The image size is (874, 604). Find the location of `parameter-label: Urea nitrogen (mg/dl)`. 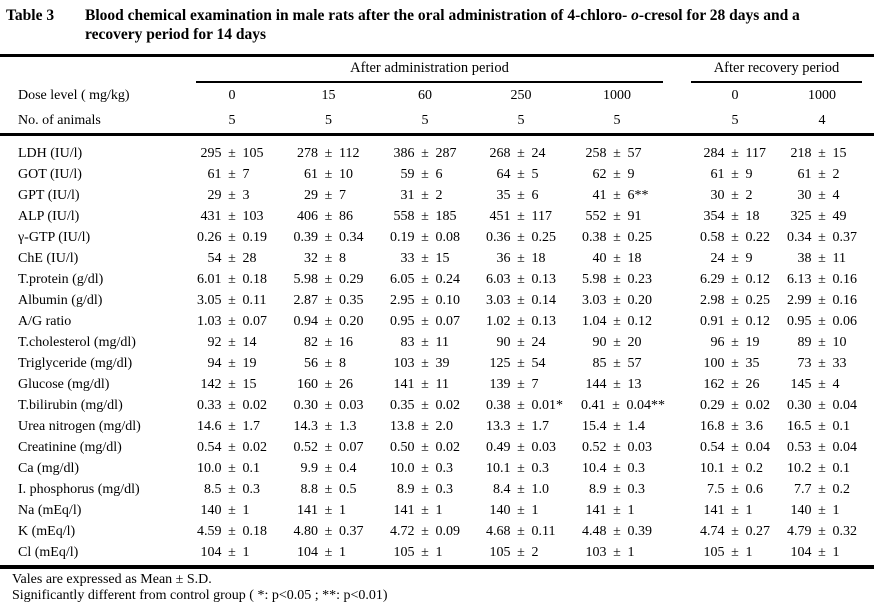

parameter-label: Urea nitrogen (mg/dl) is located at coordinates (79, 426).